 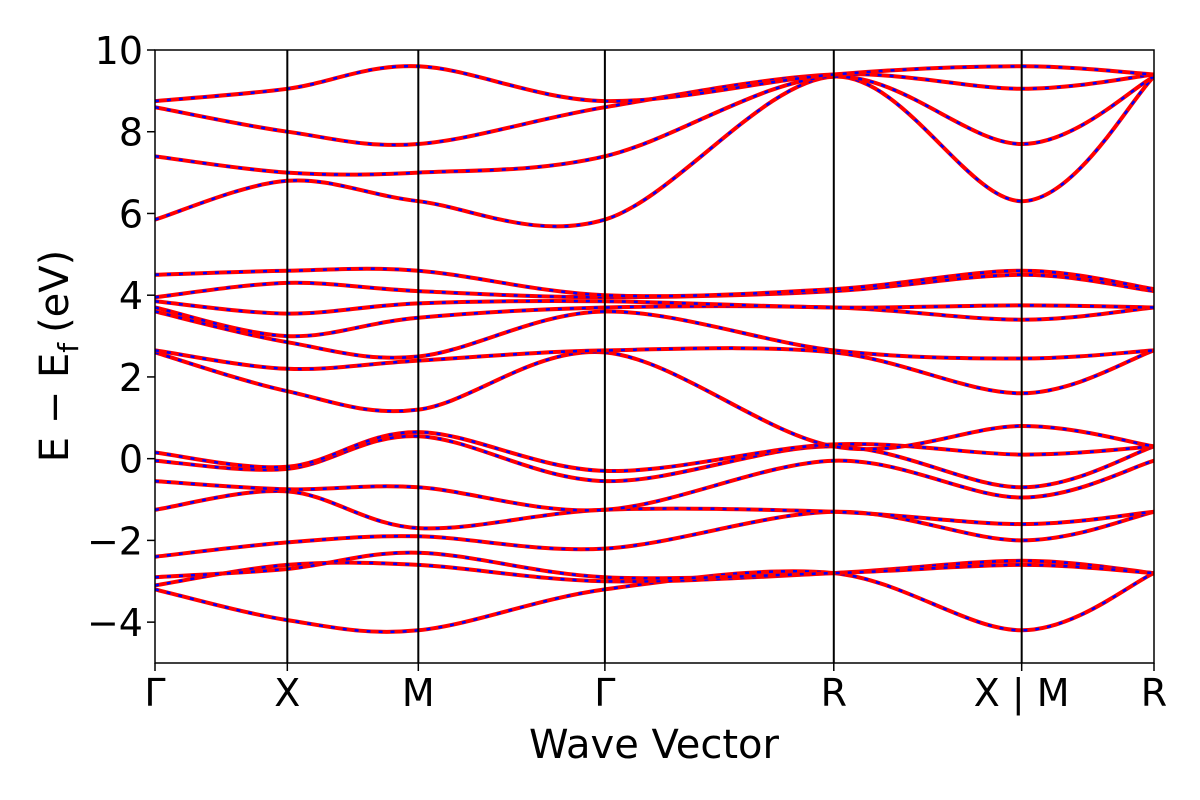 I want to click on y-tick-label: 10, so click(x=119, y=51).